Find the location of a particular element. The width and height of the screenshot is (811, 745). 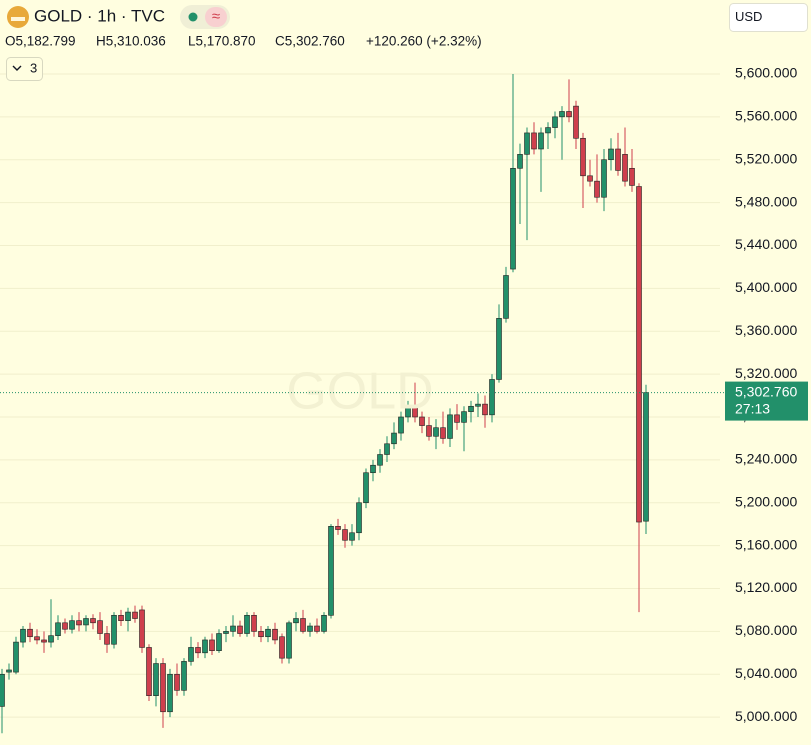

y-tick-label: 5,520.000 is located at coordinates (766, 158).